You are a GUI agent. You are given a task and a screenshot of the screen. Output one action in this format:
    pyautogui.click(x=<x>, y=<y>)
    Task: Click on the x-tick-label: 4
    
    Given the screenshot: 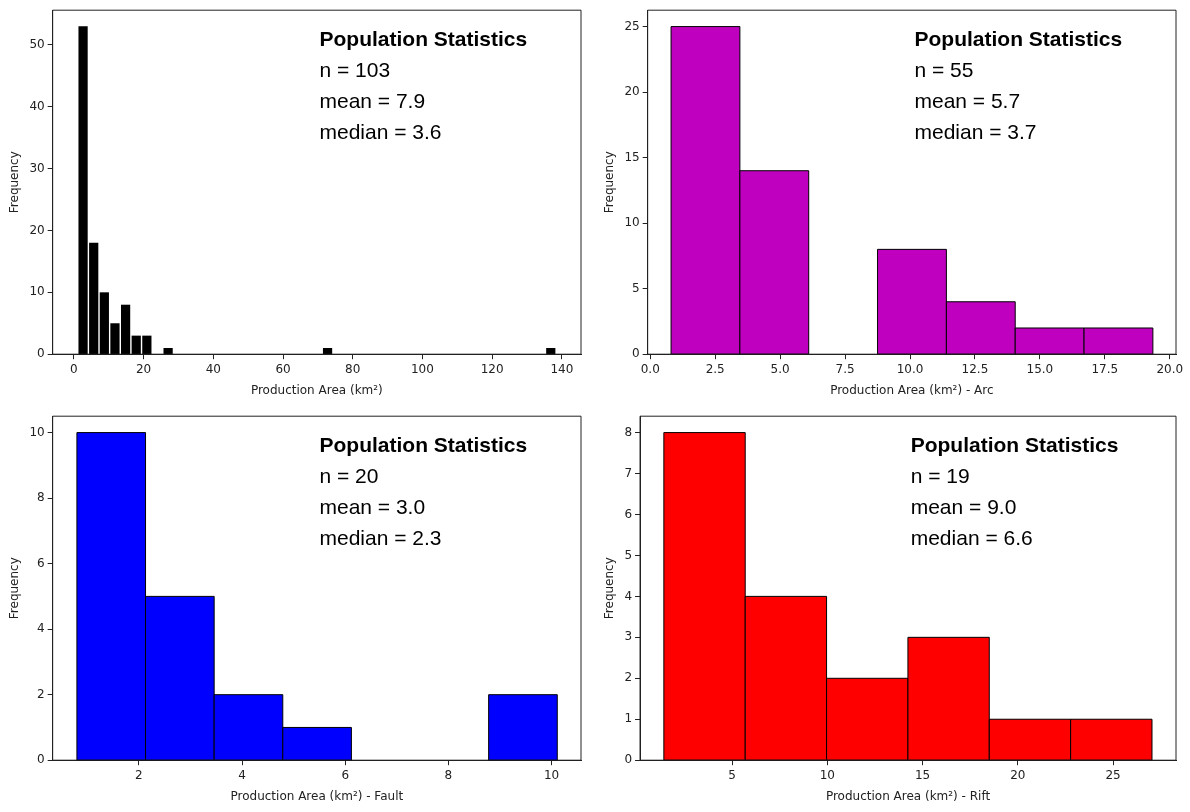 What is the action you would take?
    pyautogui.click(x=242, y=774)
    